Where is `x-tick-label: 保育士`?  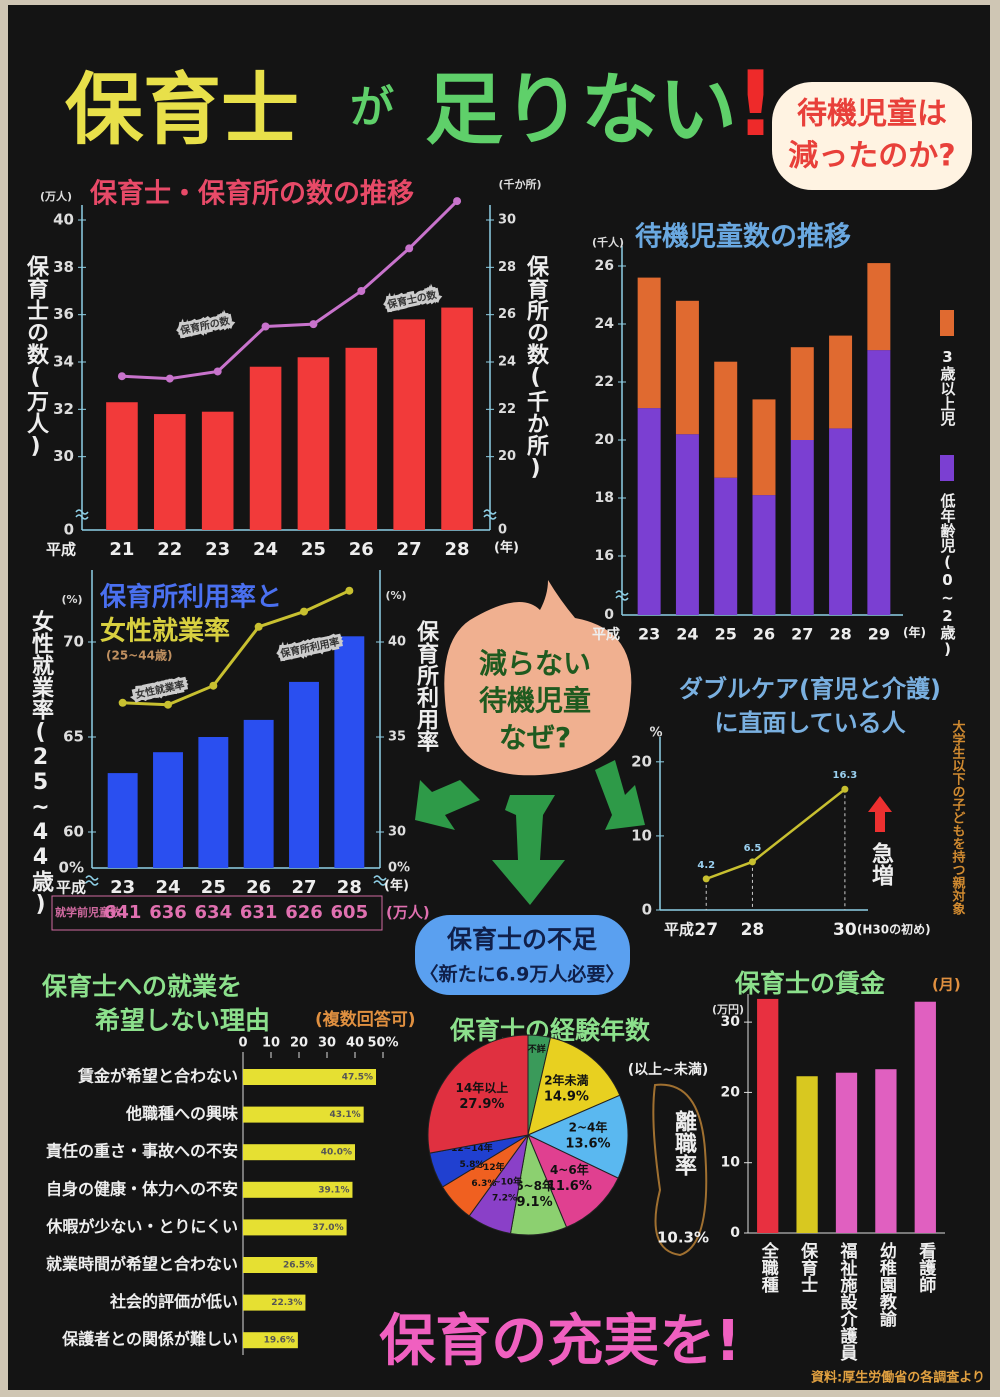 x-tick-label: 保育士 is located at coordinates (808, 1267).